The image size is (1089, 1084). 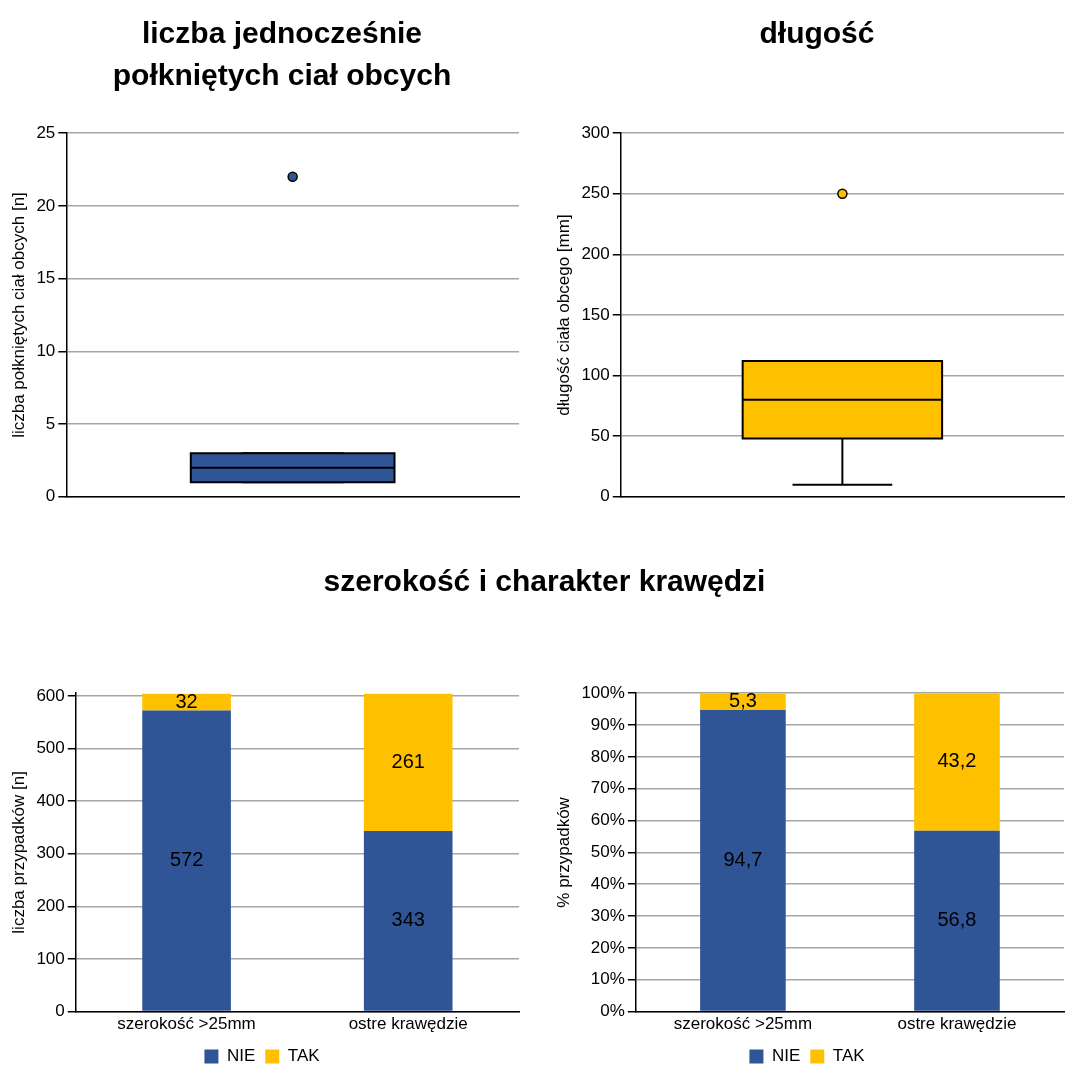 What do you see at coordinates (50, 800) in the screenshot?
I see `y-tick-label: 400` at bounding box center [50, 800].